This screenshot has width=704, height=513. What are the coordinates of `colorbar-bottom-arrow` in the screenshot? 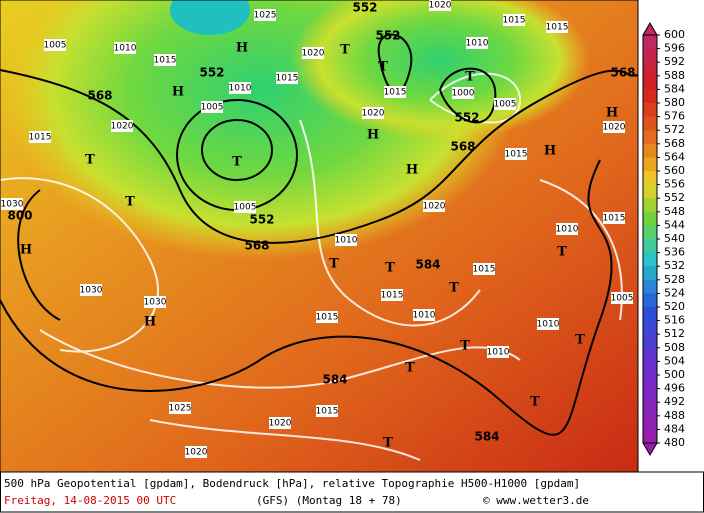 It's located at (650, 449).